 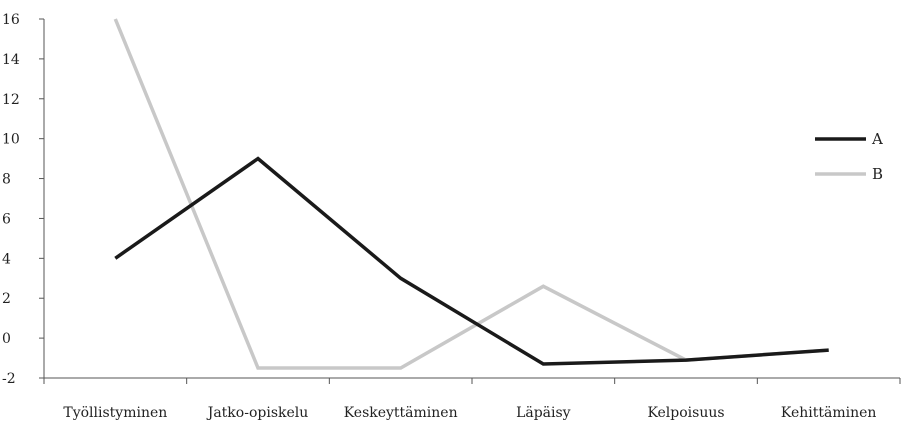 What do you see at coordinates (11, 20) in the screenshot?
I see `y-tick-label: 16` at bounding box center [11, 20].